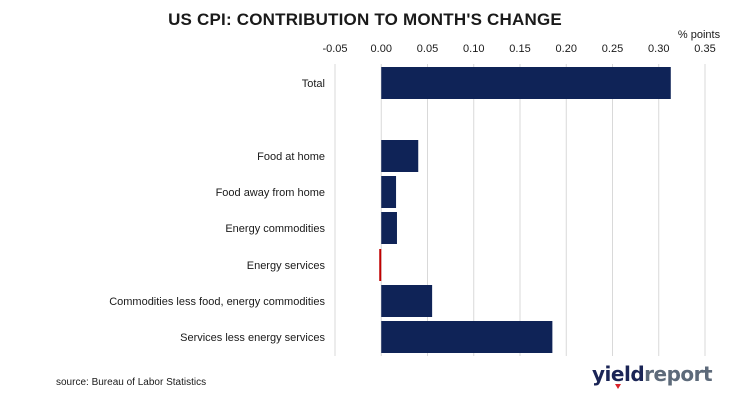 The height and width of the screenshot is (400, 730). I want to click on logo-tick-icon, so click(618, 386).